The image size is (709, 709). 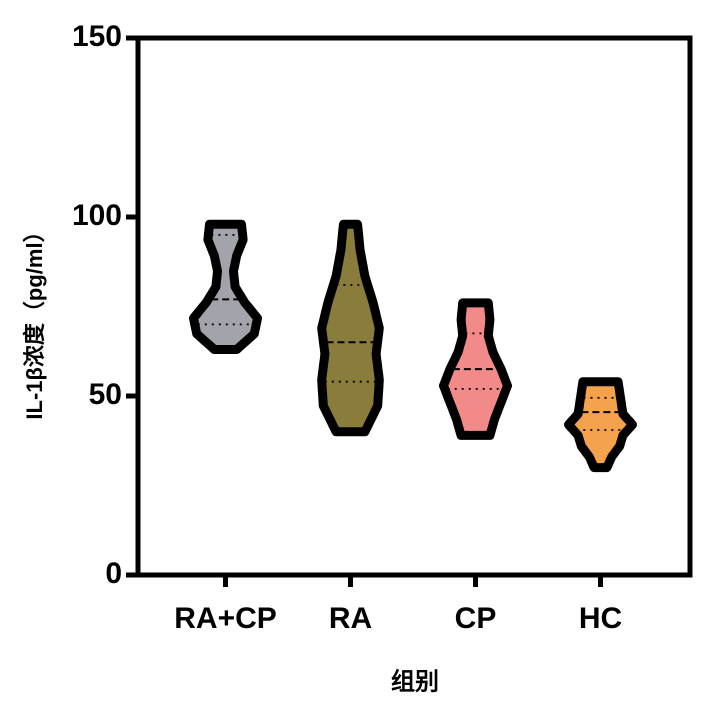 What do you see at coordinates (97, 36) in the screenshot?
I see `y-tick-label: 150` at bounding box center [97, 36].